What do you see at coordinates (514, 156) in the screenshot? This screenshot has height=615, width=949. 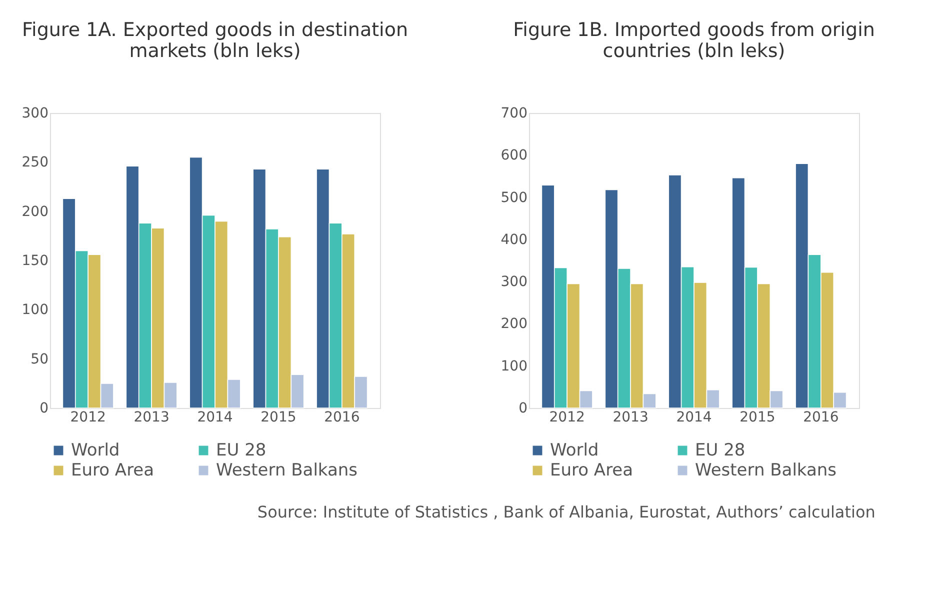 I see `y-tick-label: 600` at bounding box center [514, 156].